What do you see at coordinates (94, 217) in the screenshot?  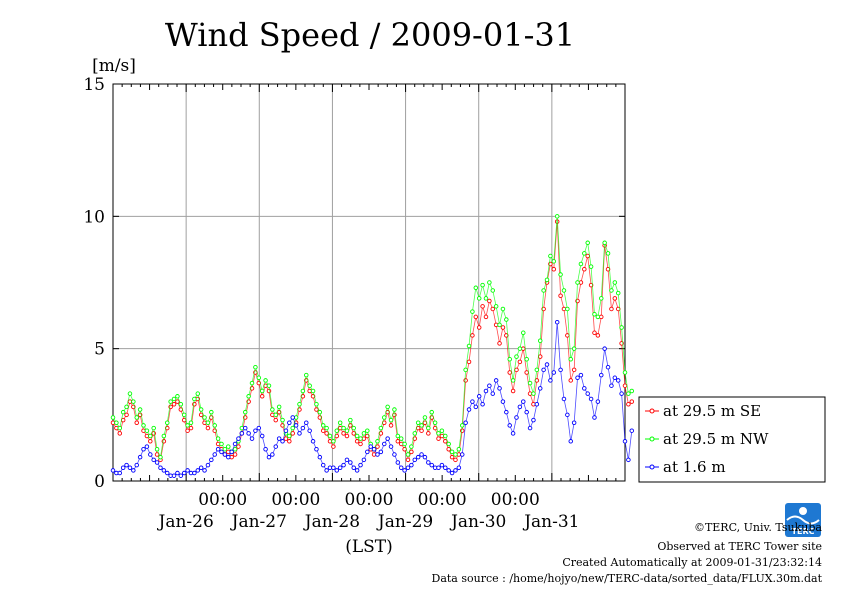 I see `y-tick-label: 10` at bounding box center [94, 217].